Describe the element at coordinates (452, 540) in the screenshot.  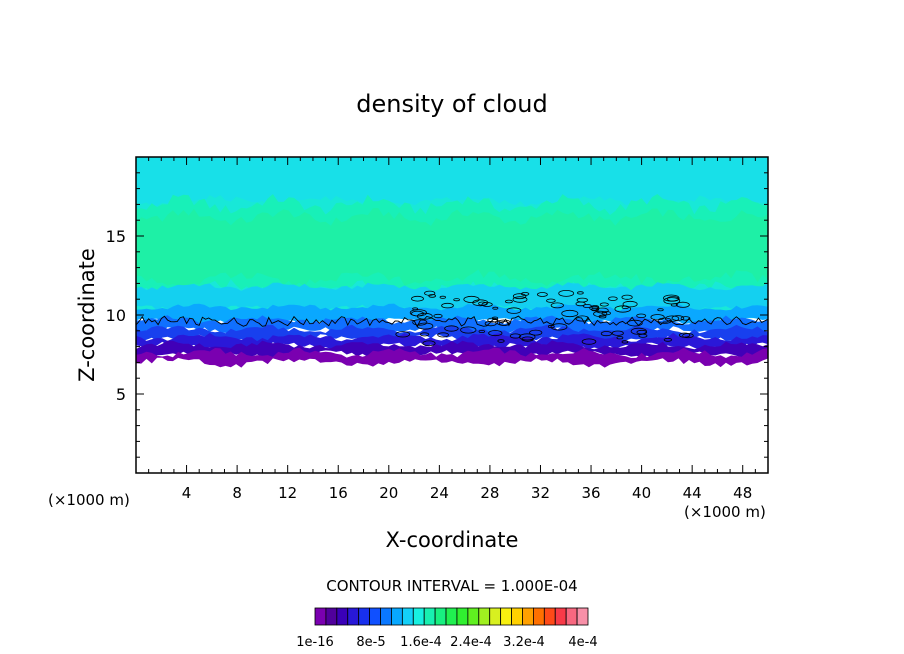
I see `x-axis-label: X-coordinate` at that location.